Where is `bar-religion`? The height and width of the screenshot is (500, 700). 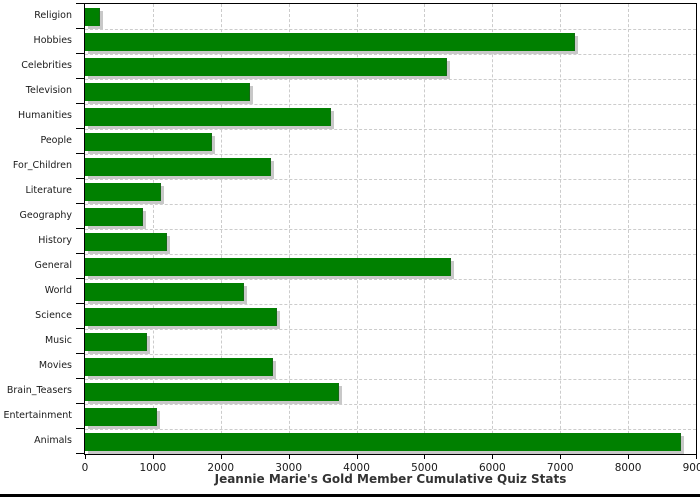
bar-religion is located at coordinates (93, 17).